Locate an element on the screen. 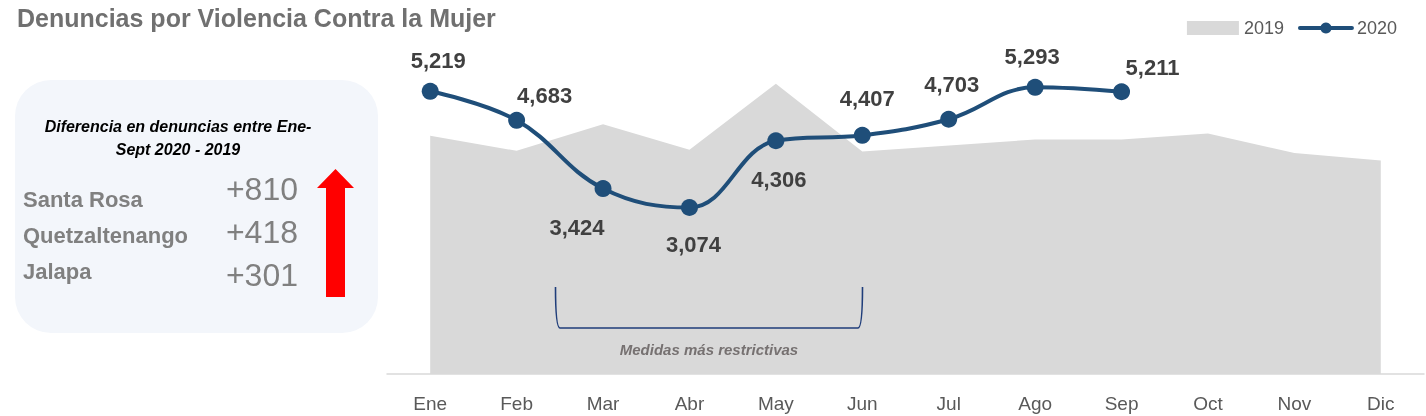 The width and height of the screenshot is (1426, 416). data-label: 4,703 is located at coordinates (952, 85).